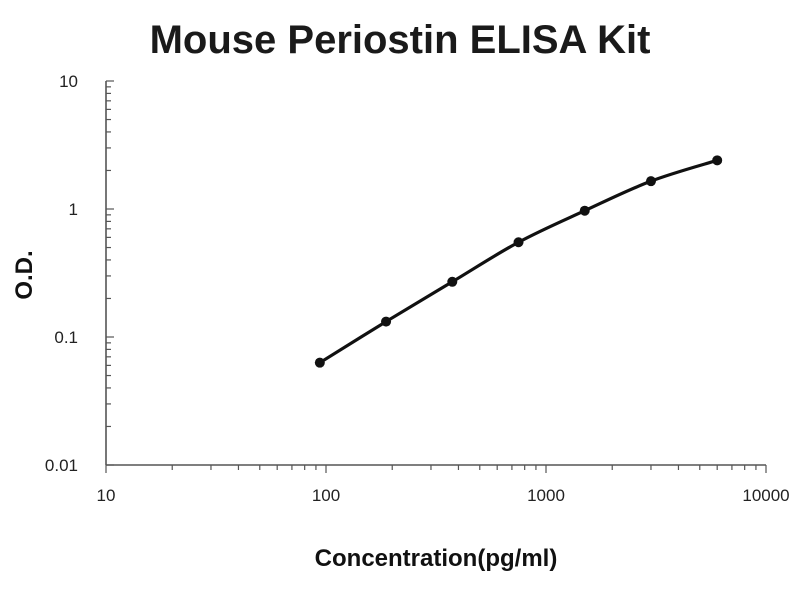 The image size is (800, 600). I want to click on y-tick-label: 0.1, so click(66, 337).